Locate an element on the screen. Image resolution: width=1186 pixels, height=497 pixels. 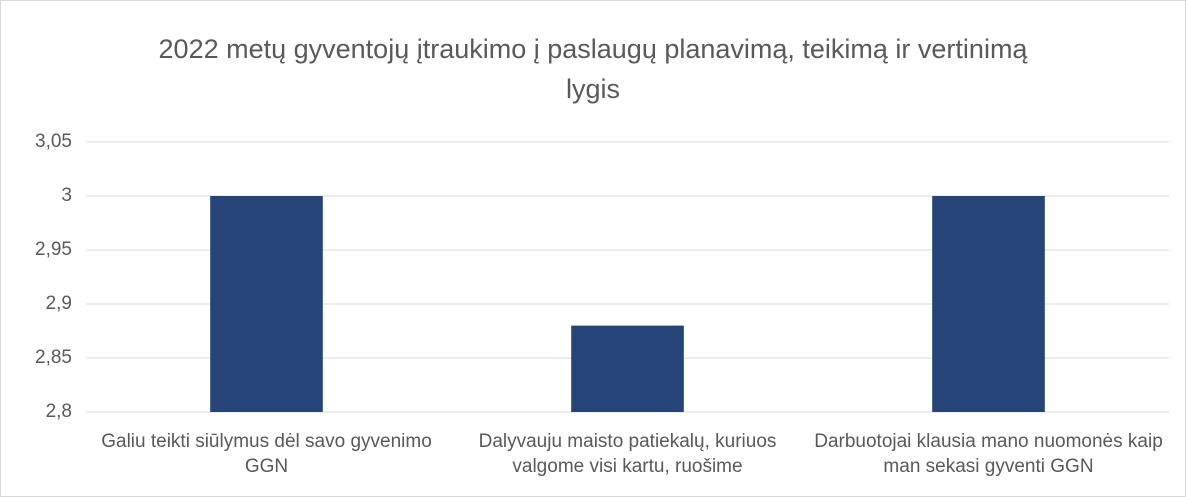
y-tick-label: 3,05 is located at coordinates (53, 141).